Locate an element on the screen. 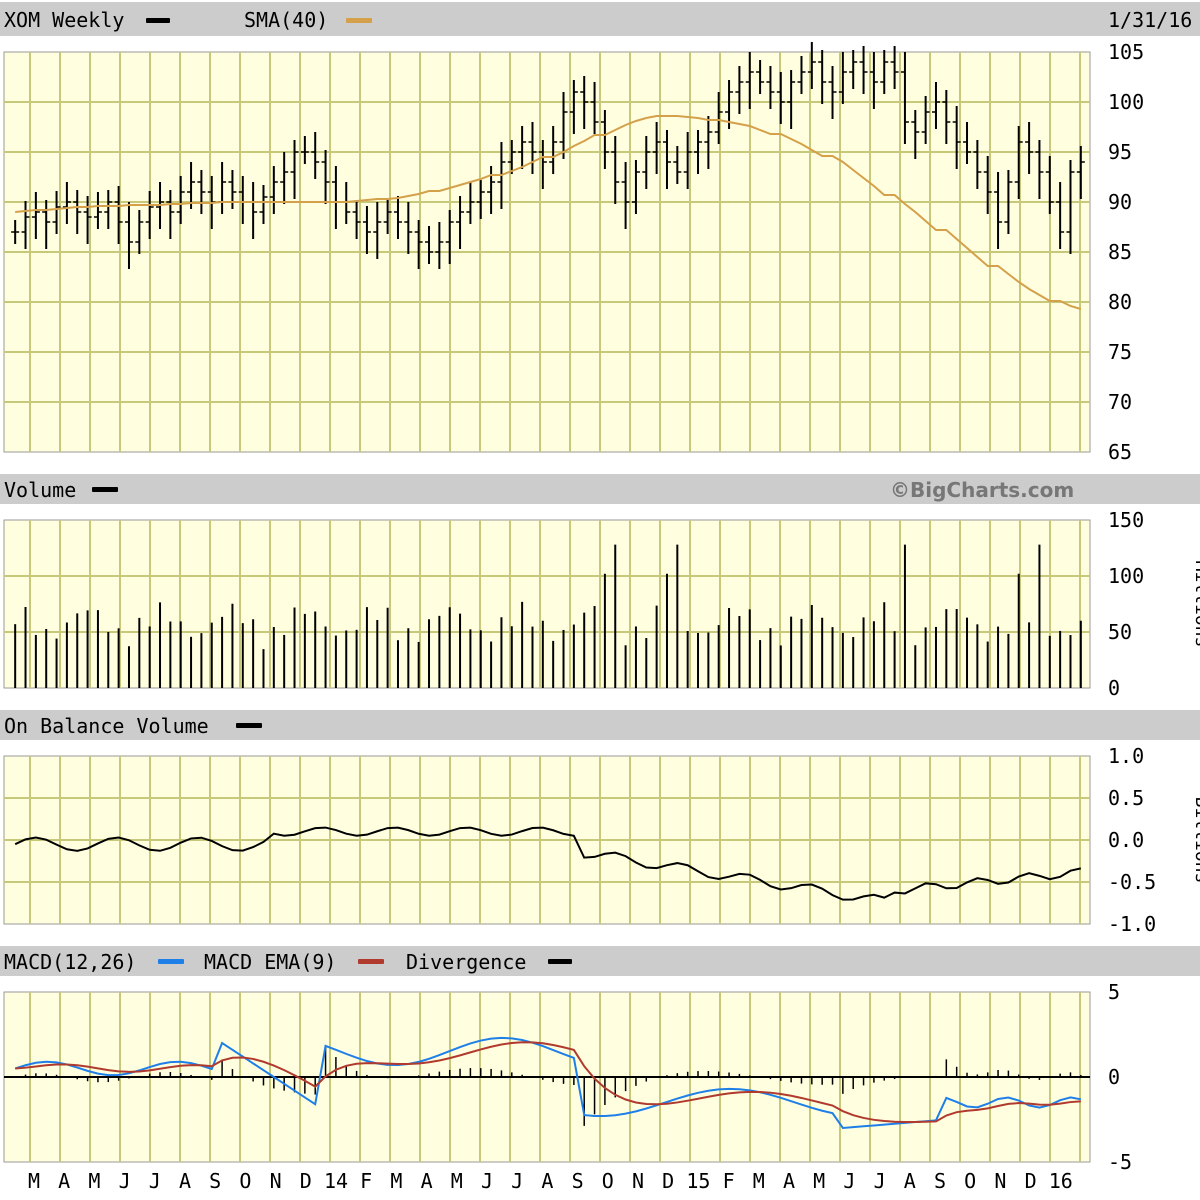 Image resolution: width=1200 pixels, height=1200 pixels. obv-line is located at coordinates (548, 863).